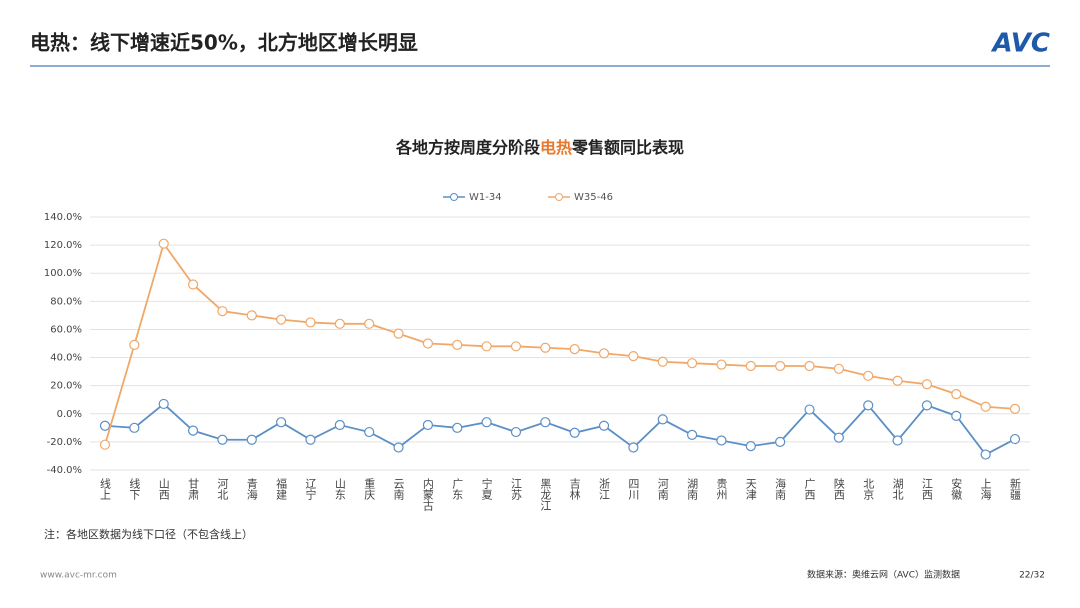 Image resolution: width=1080 pixels, height=608 pixels. Describe the element at coordinates (883, 575) in the screenshot. I see `source: 数据来源：奥维云网（AVC）监测数据` at that location.